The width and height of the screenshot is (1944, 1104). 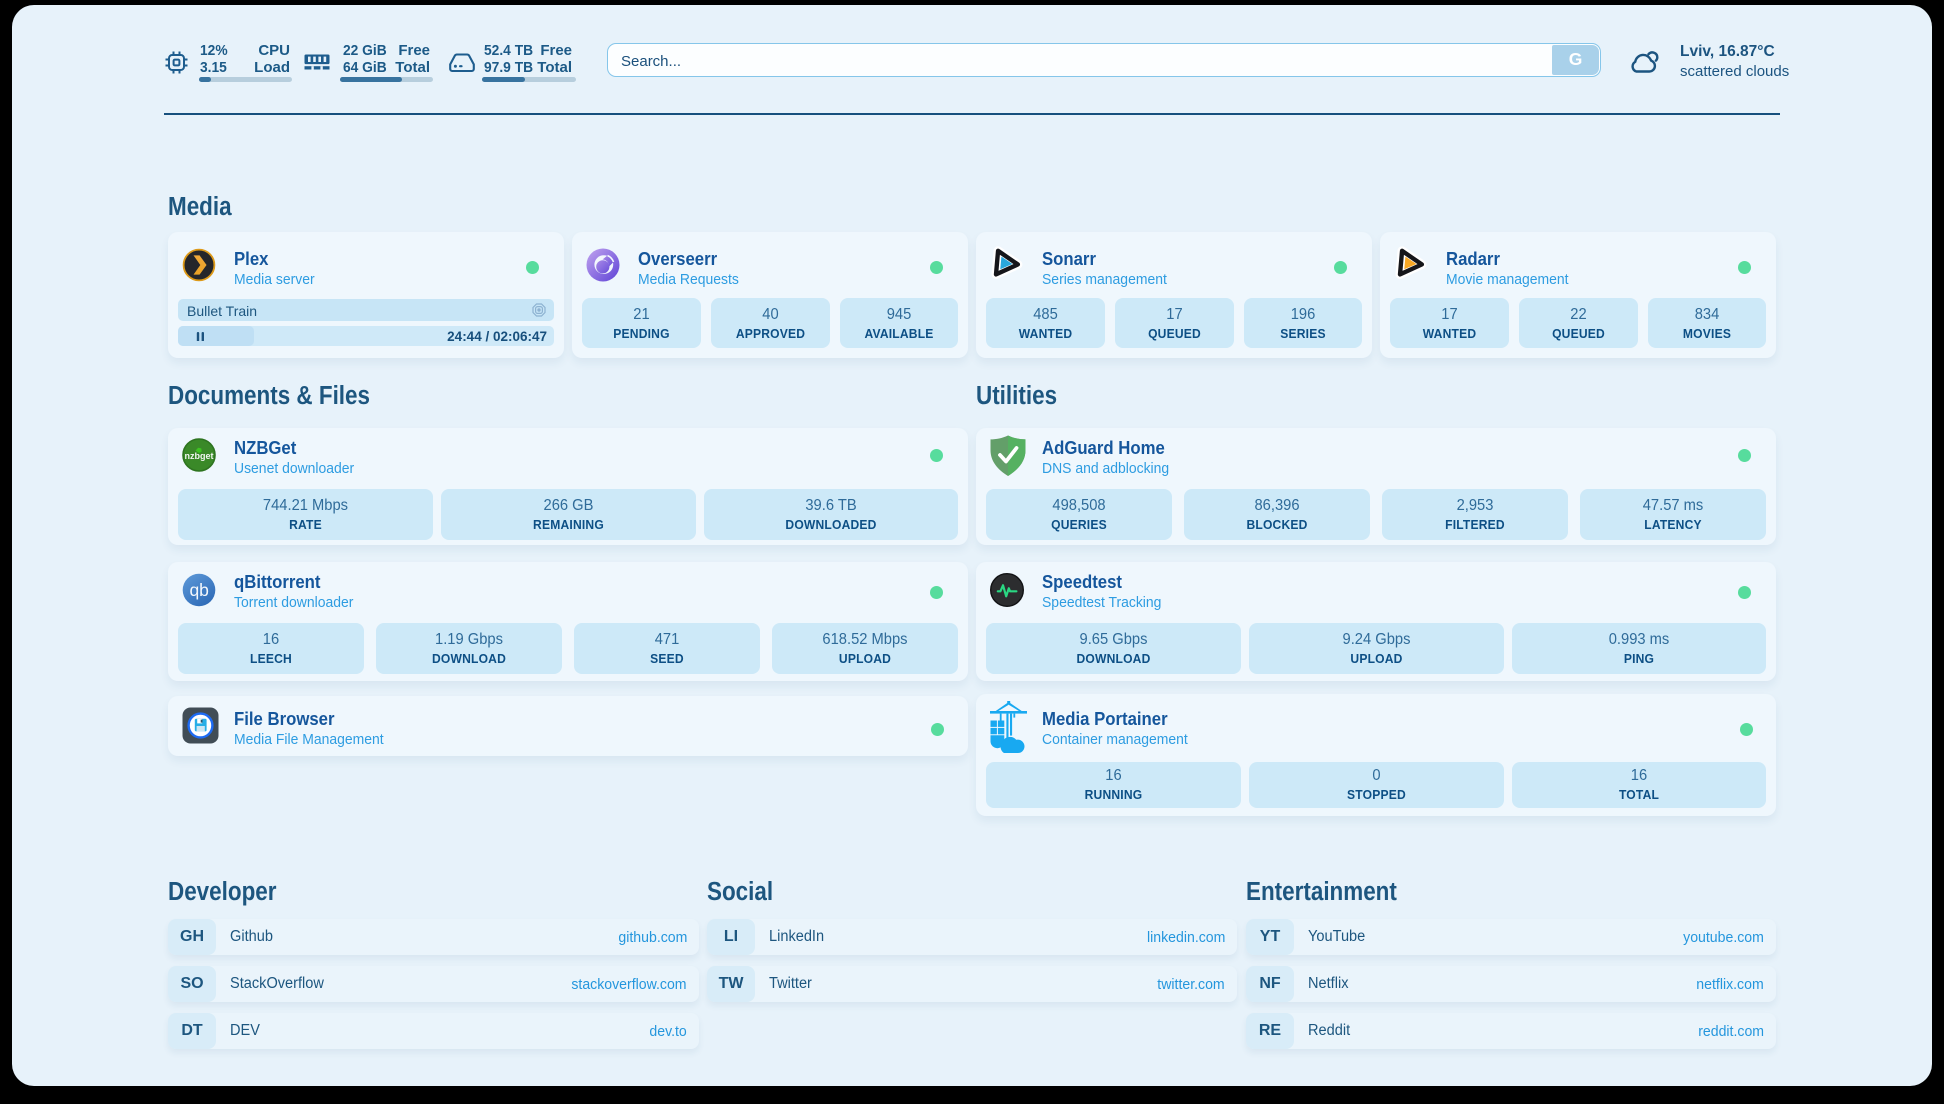 What do you see at coordinates (199, 456) in the screenshot?
I see `svg-text: nzbget` at bounding box center [199, 456].